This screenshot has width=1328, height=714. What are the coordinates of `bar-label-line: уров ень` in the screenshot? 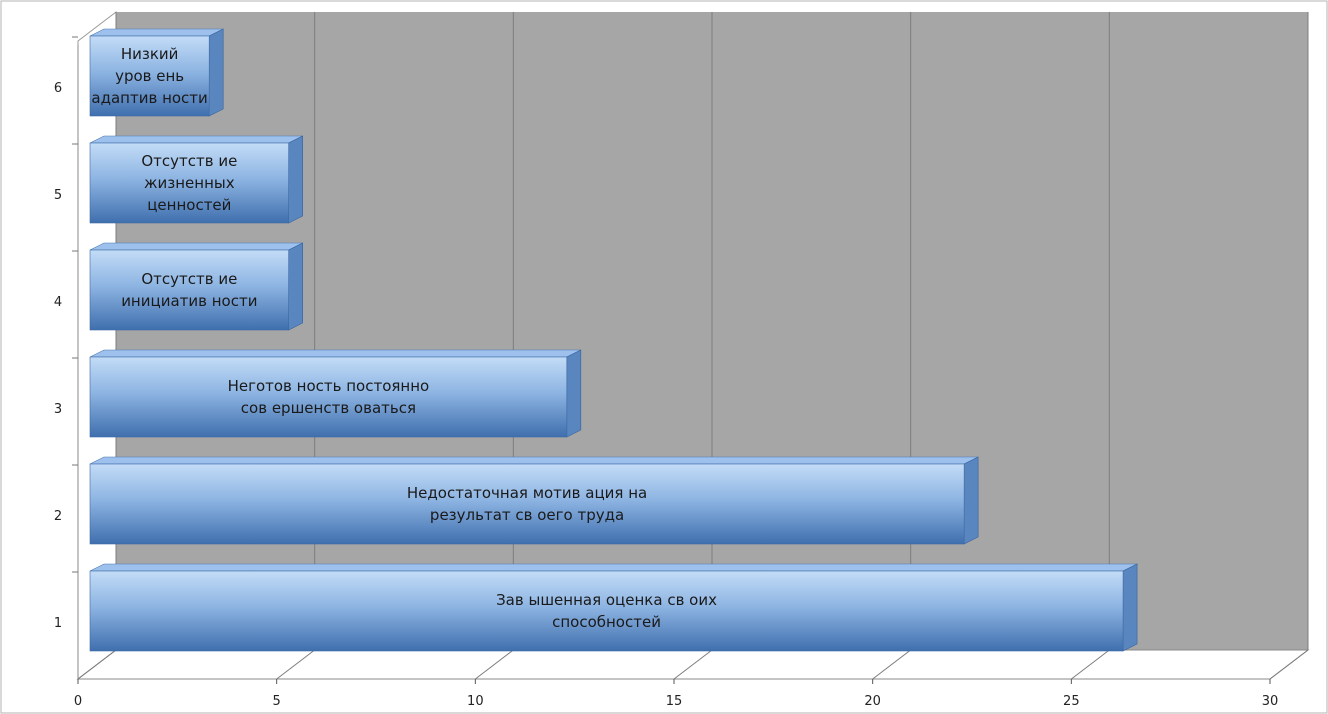 It's located at (149, 76).